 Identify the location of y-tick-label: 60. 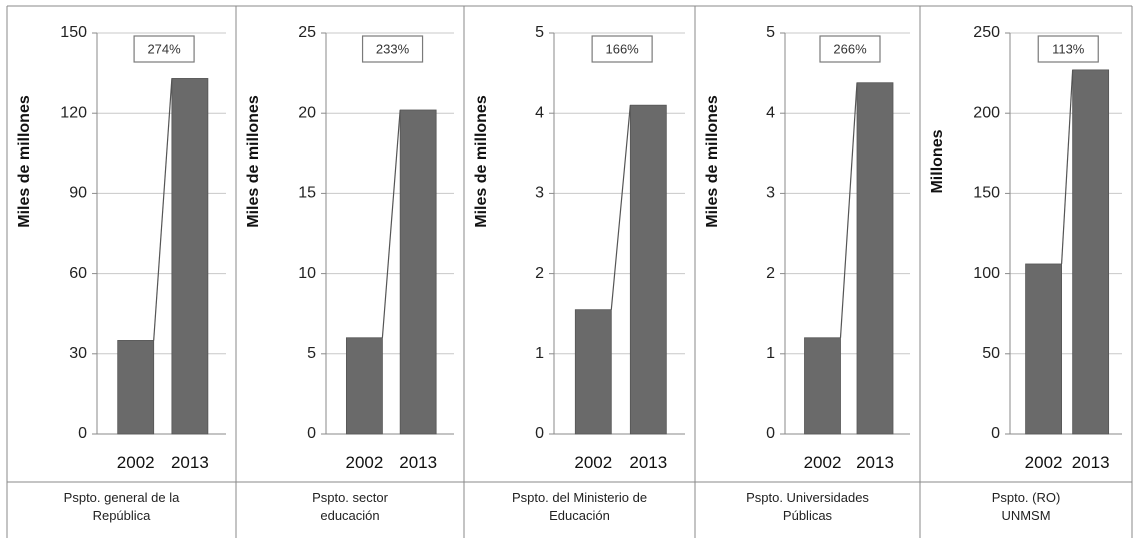
(78, 273).